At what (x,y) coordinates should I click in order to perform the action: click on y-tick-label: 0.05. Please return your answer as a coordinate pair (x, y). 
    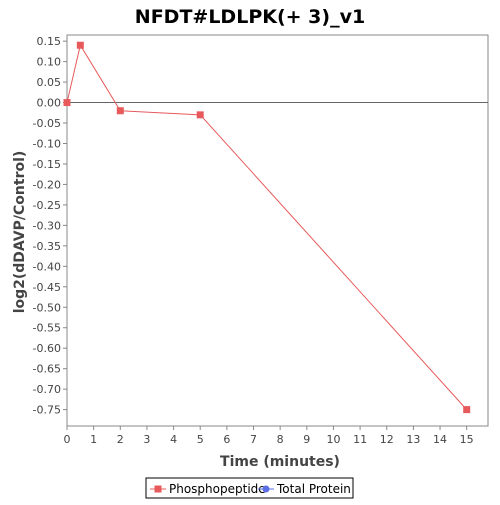
    Looking at the image, I should click on (49, 82).